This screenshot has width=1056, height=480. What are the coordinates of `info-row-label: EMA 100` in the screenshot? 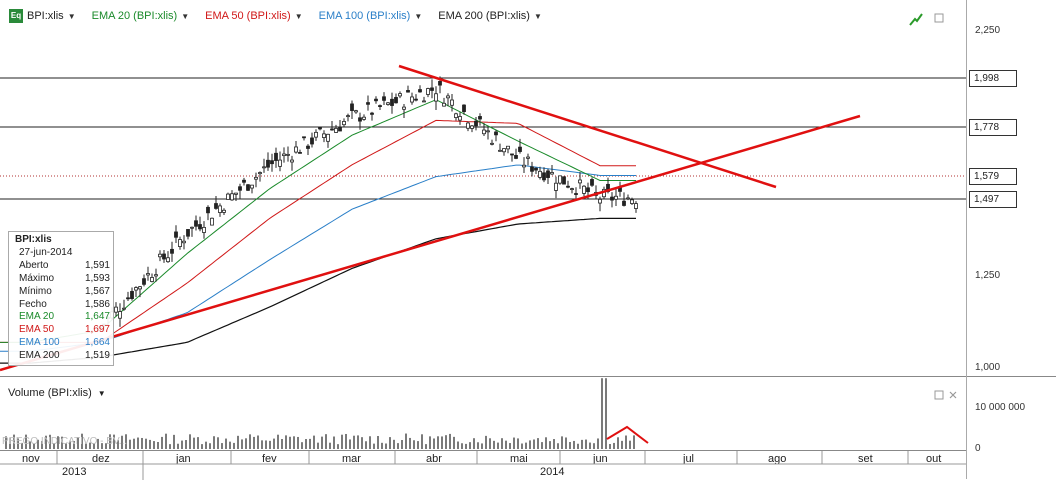 It's located at (39, 343).